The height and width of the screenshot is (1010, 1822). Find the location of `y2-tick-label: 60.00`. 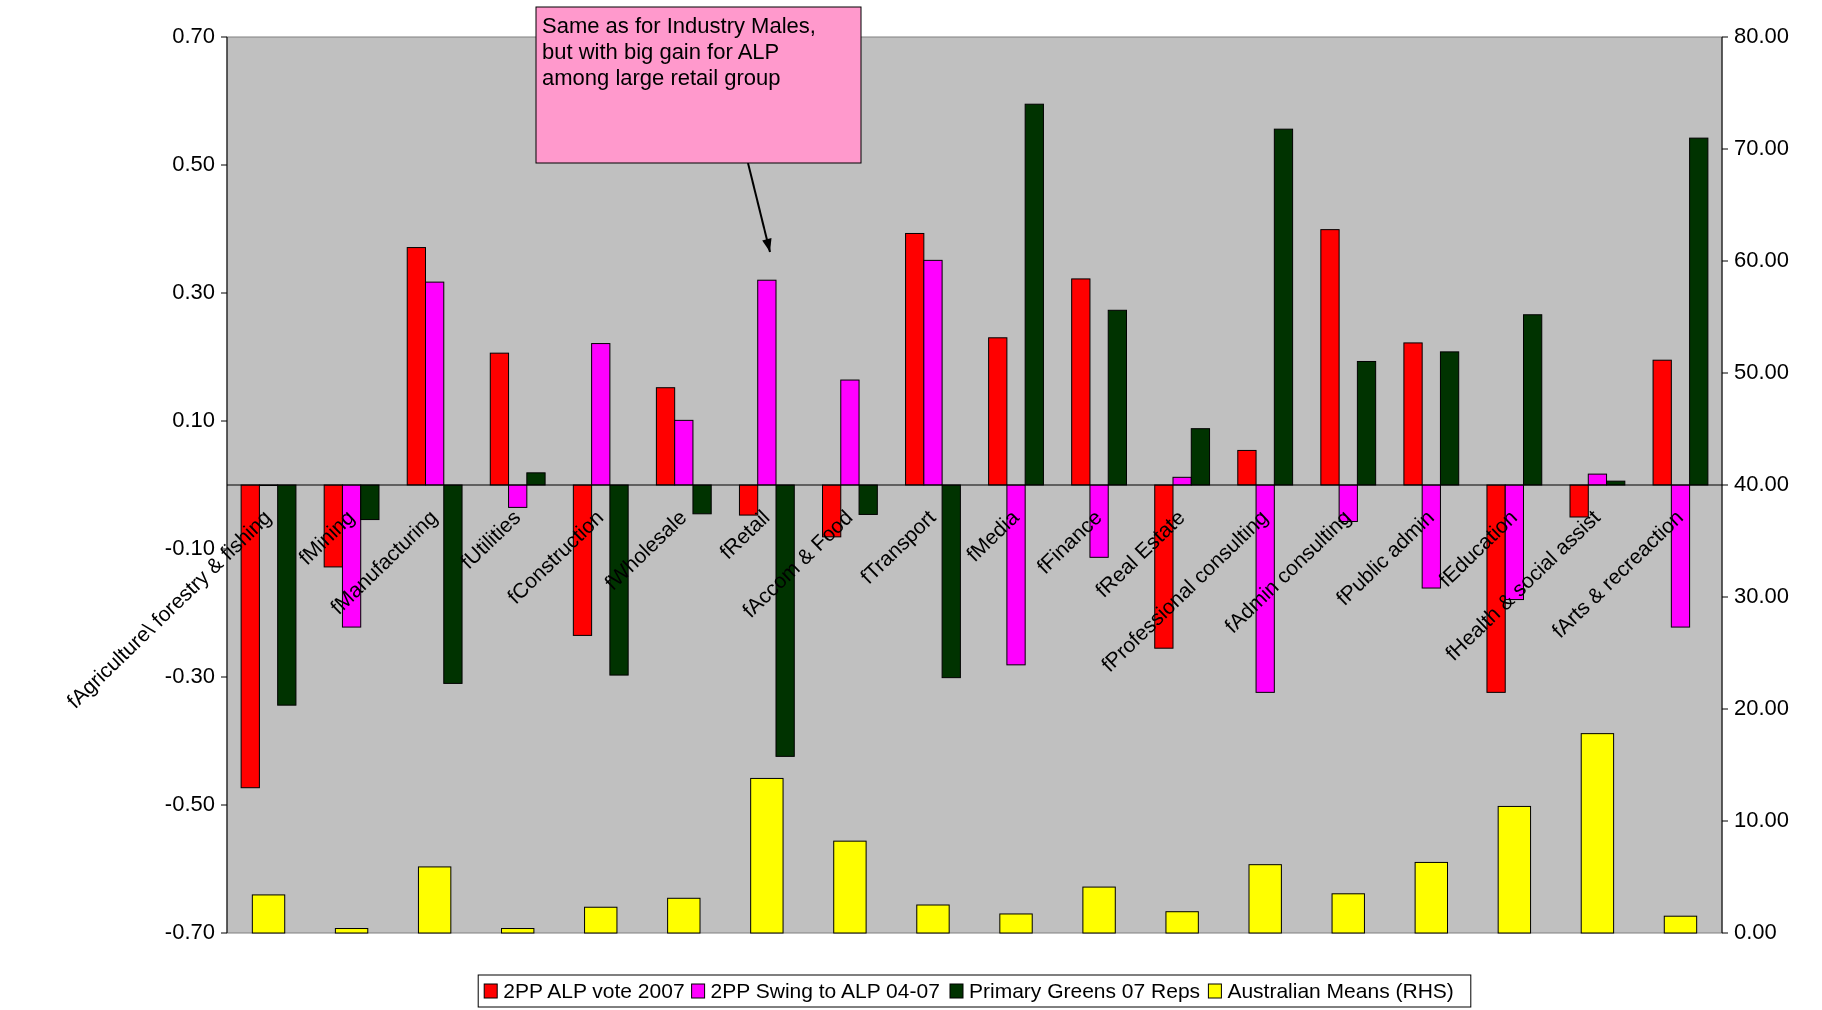

y2-tick-label: 60.00 is located at coordinates (1762, 259).